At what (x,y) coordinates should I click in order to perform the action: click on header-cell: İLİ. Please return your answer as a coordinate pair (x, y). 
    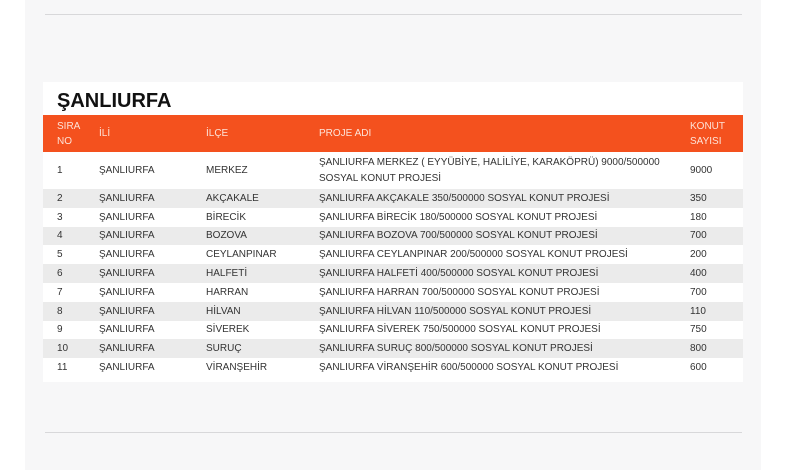
    Looking at the image, I should click on (138, 133).